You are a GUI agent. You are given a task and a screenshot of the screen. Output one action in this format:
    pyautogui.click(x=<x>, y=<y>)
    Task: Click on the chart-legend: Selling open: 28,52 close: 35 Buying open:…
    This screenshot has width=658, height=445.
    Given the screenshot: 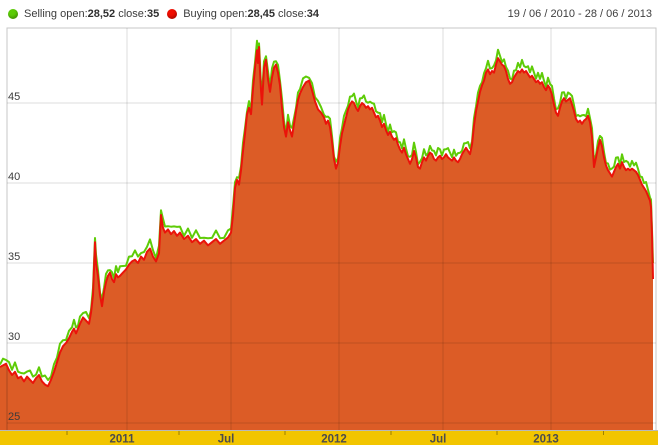 What is the action you would take?
    pyautogui.click(x=329, y=14)
    